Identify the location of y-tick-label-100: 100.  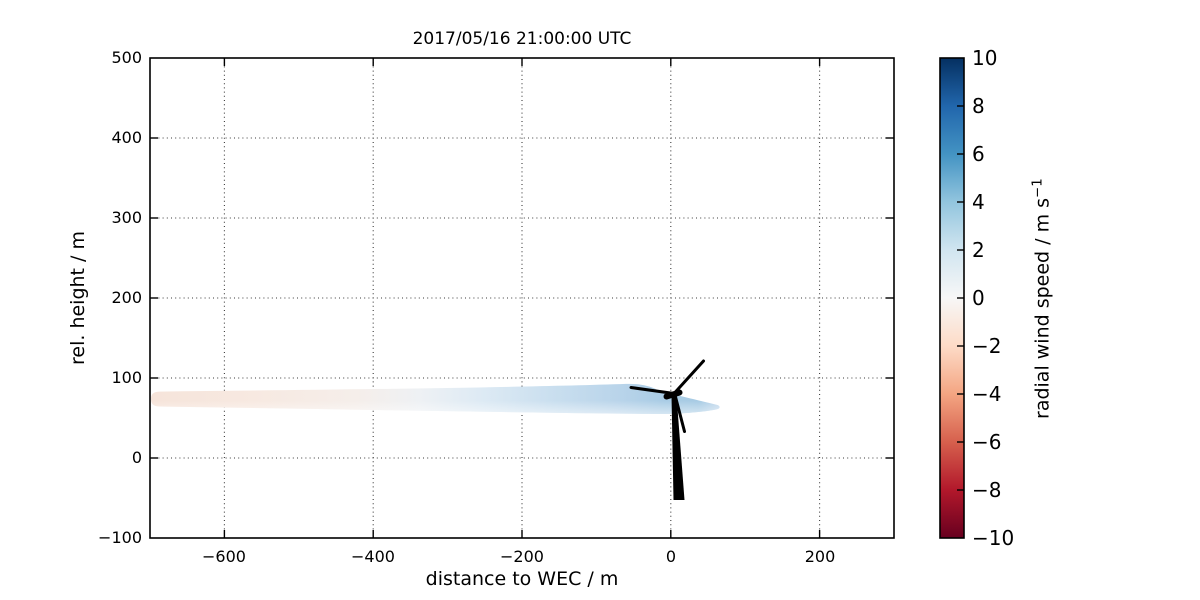
(126, 377).